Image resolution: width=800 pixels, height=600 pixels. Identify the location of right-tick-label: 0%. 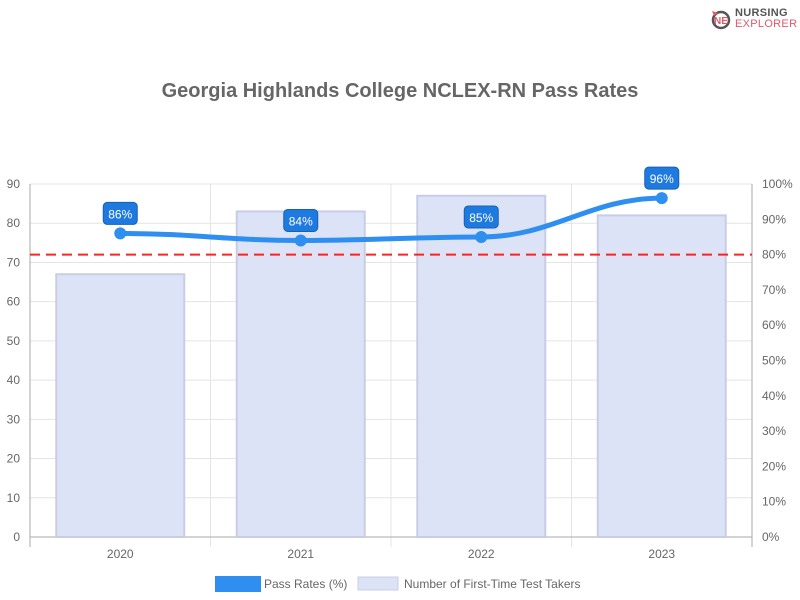
(771, 537).